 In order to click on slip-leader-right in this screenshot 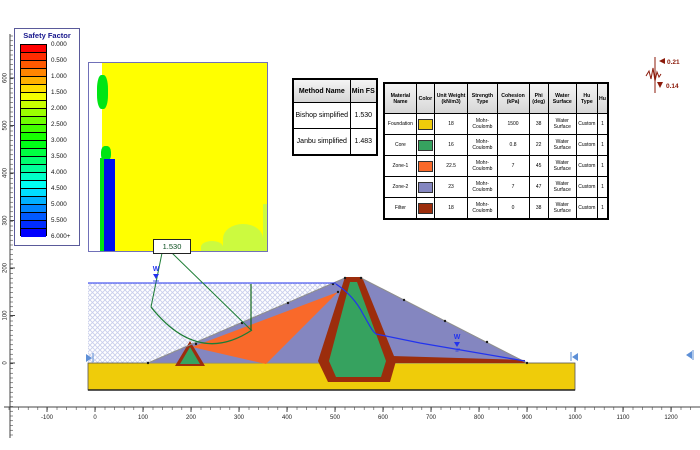, I will do `click(211, 291)`.